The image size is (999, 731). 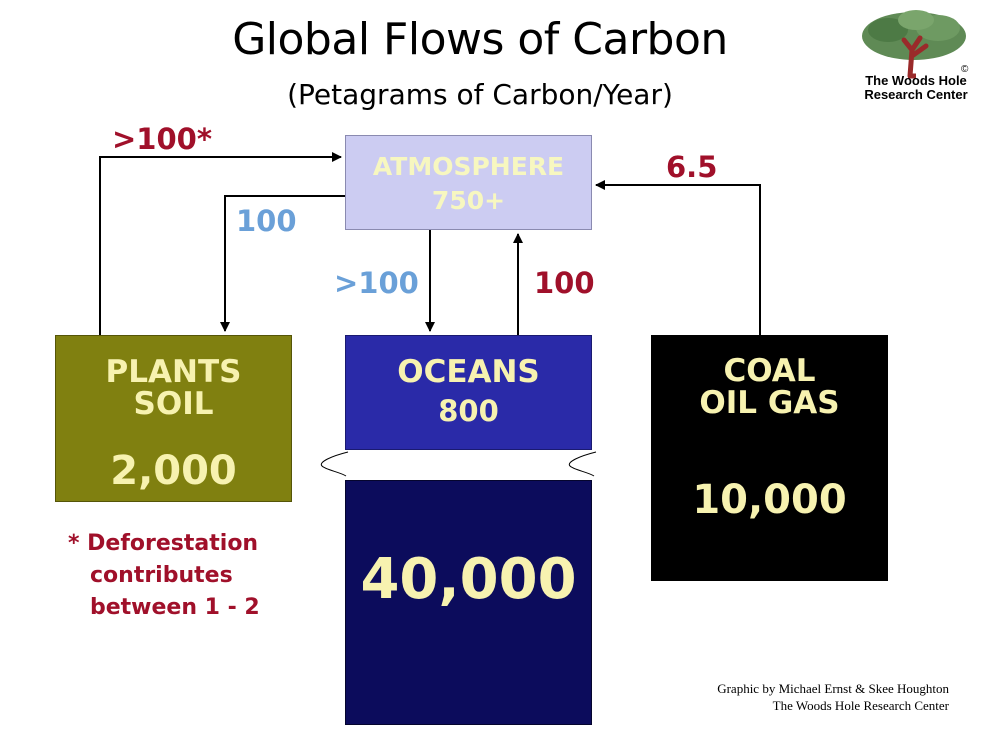 What do you see at coordinates (173, 471) in the screenshot?
I see `plants-soil-value: 2,000` at bounding box center [173, 471].